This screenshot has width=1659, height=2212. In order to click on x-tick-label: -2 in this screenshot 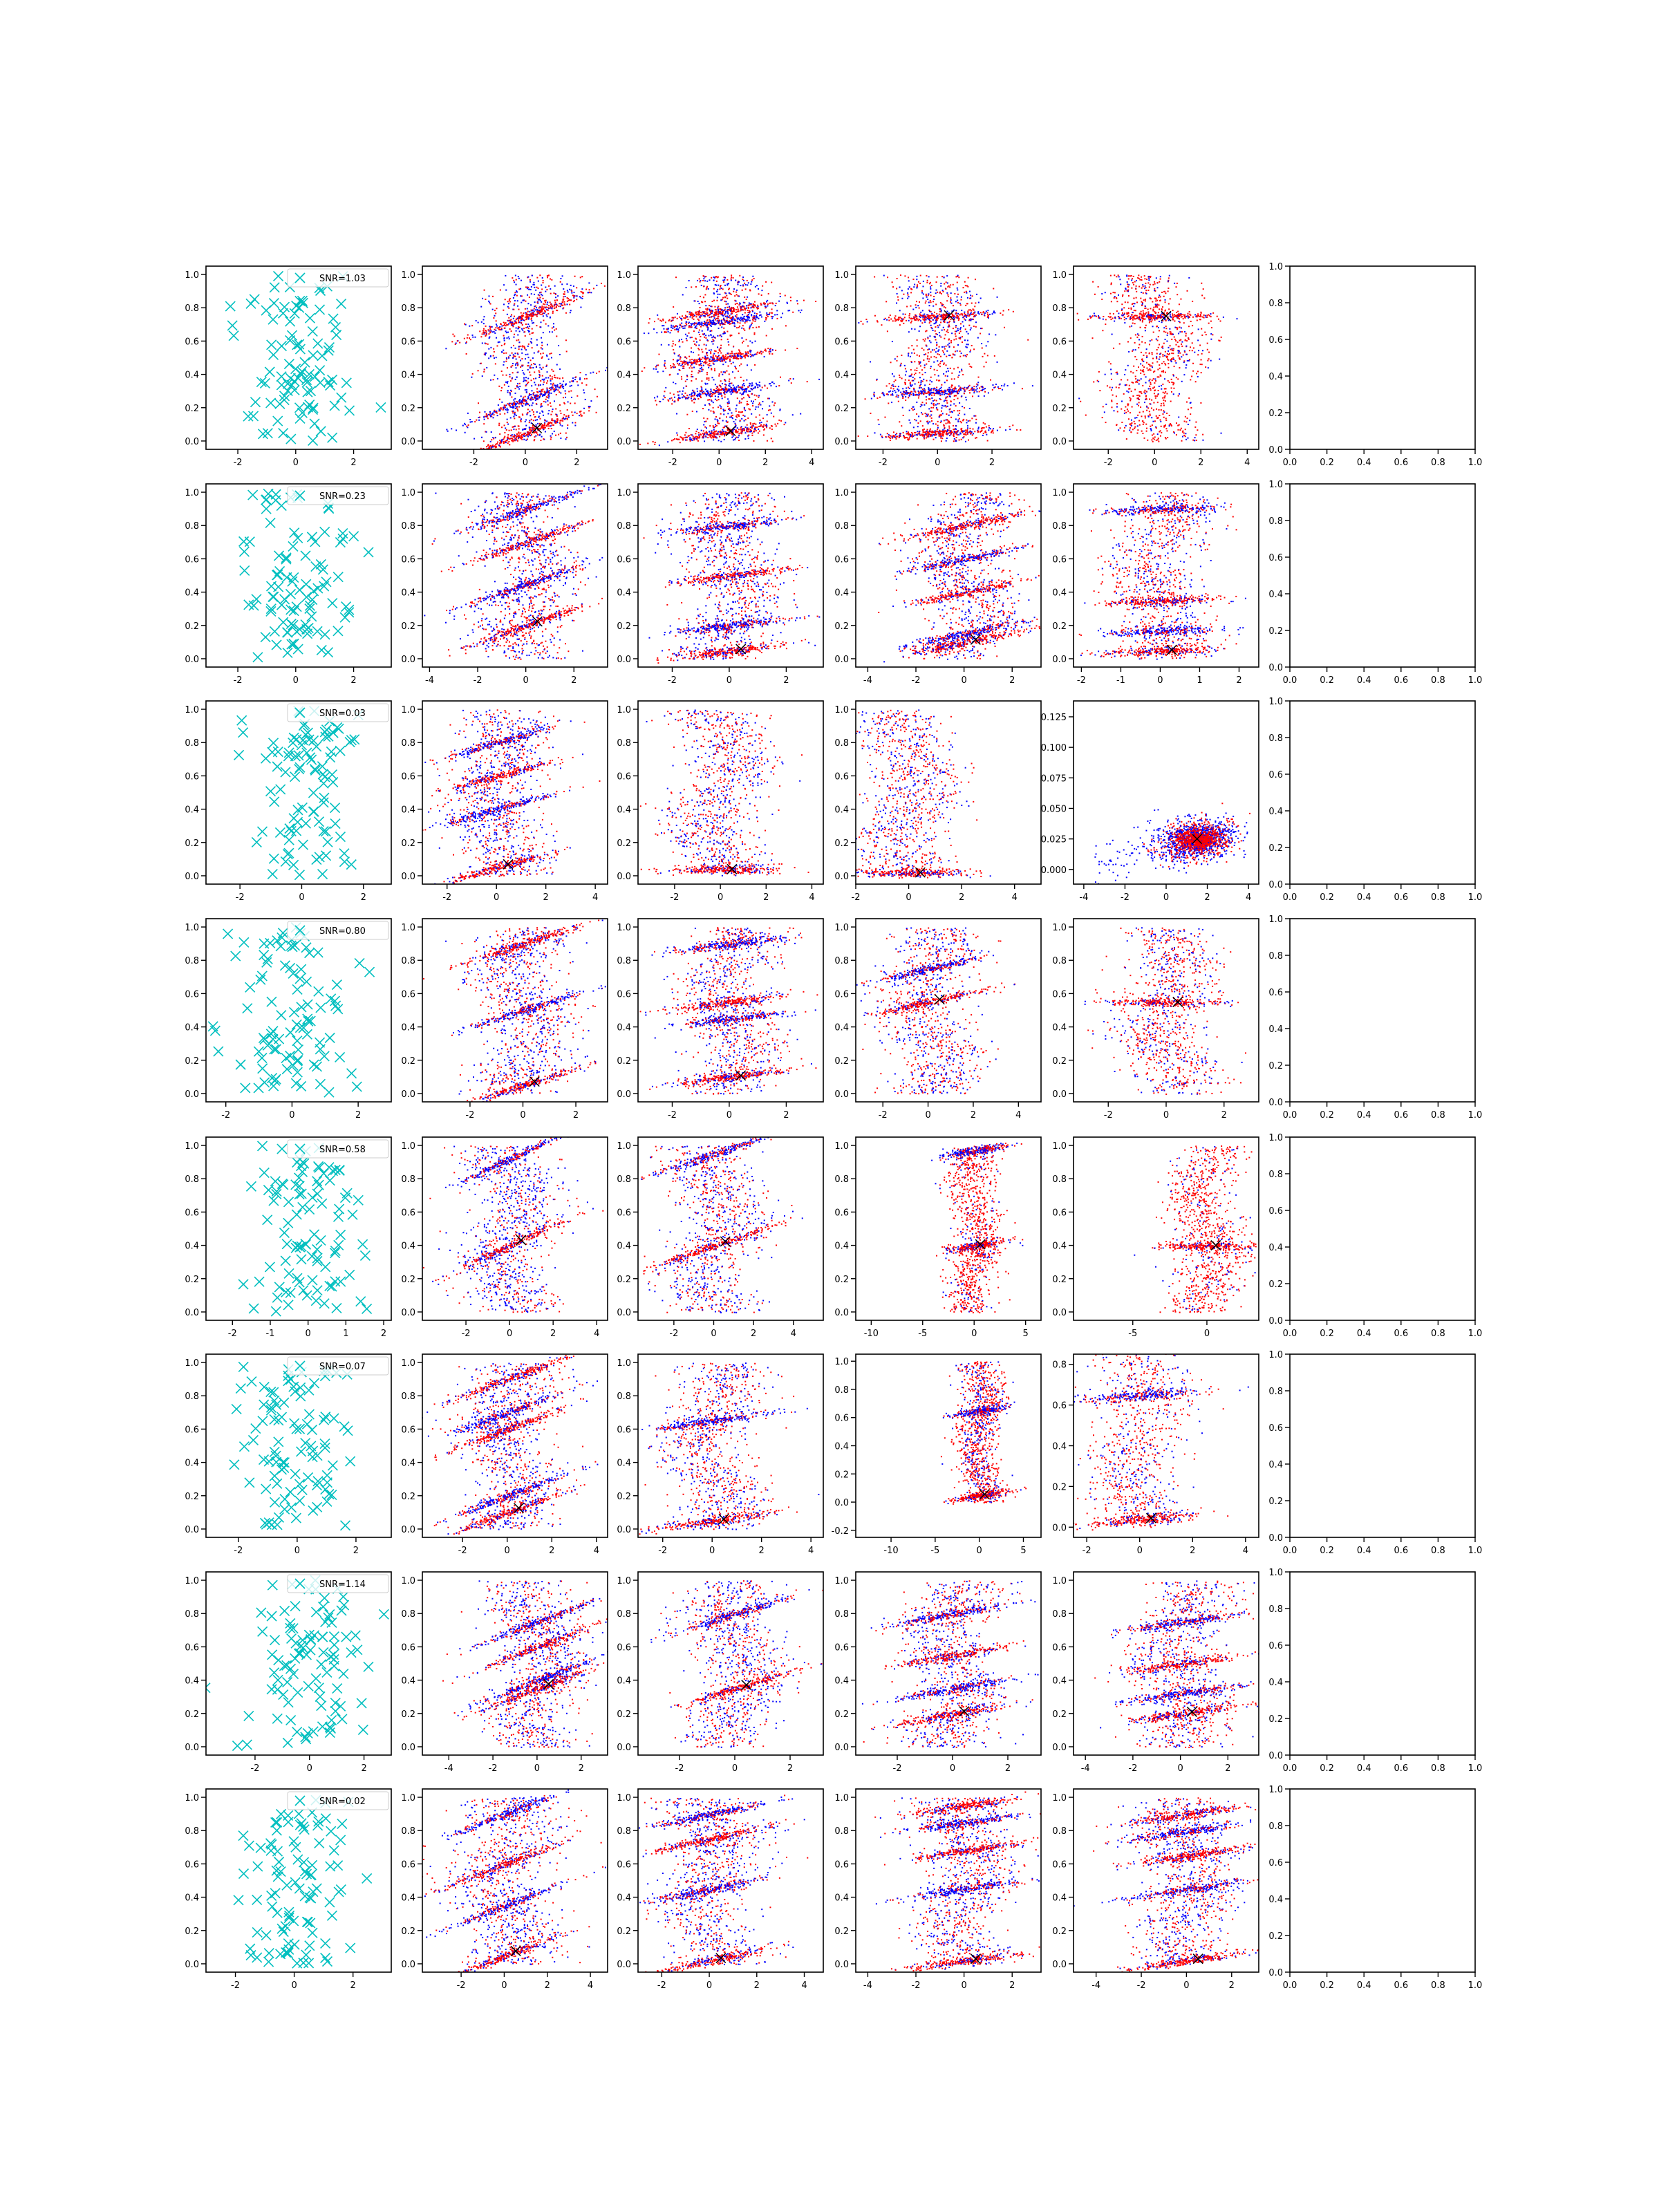, I will do `click(239, 463)`.